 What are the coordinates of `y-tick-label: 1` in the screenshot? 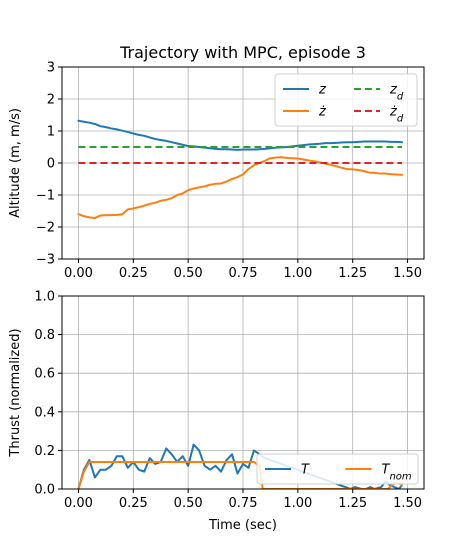 It's located at (51, 132).